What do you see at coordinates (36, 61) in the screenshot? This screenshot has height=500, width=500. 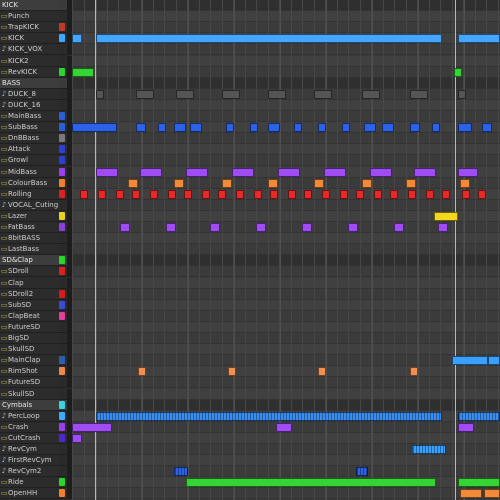 I see `track-header: ▭ KICK2` at bounding box center [36, 61].